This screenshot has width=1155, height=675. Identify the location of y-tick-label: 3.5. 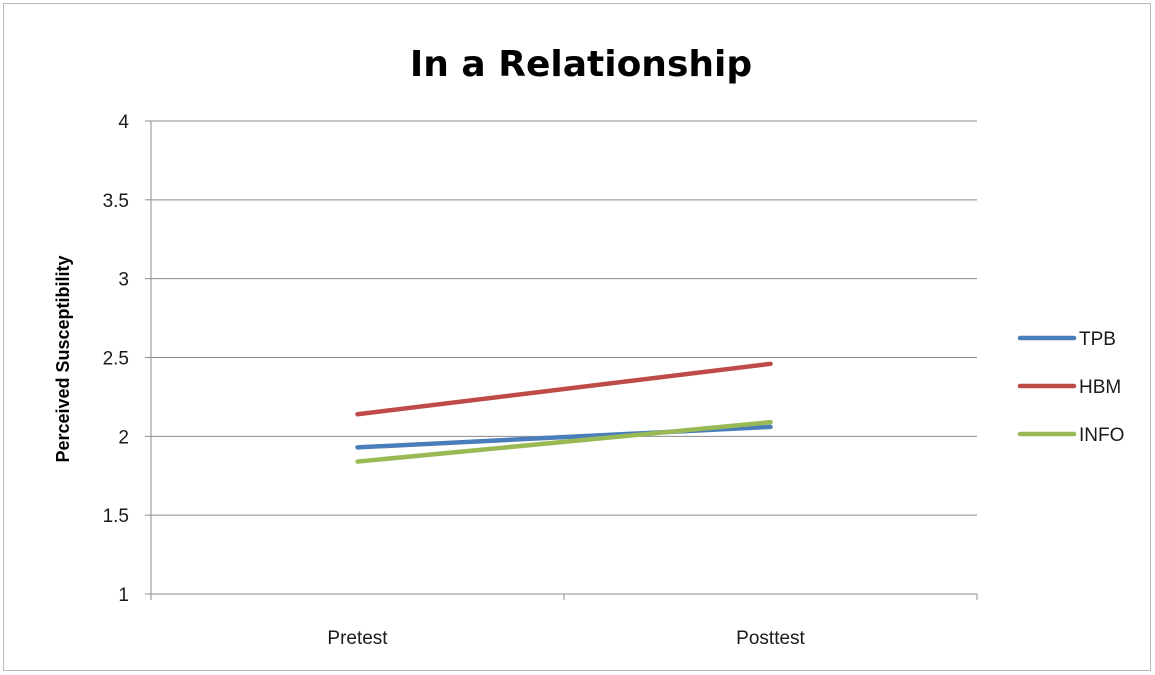
(116, 201).